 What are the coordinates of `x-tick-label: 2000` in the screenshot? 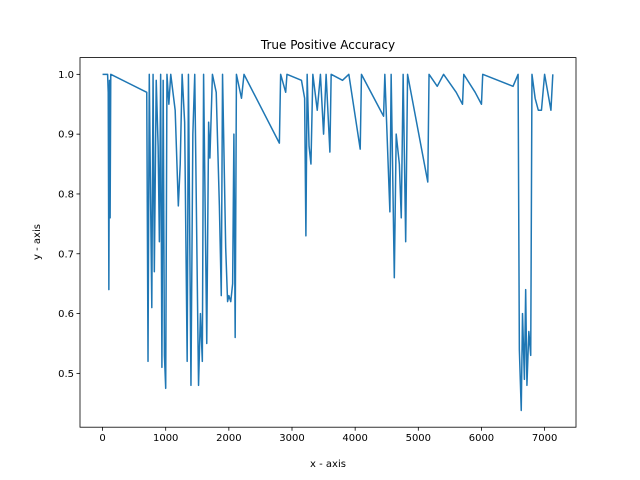 It's located at (228, 438).